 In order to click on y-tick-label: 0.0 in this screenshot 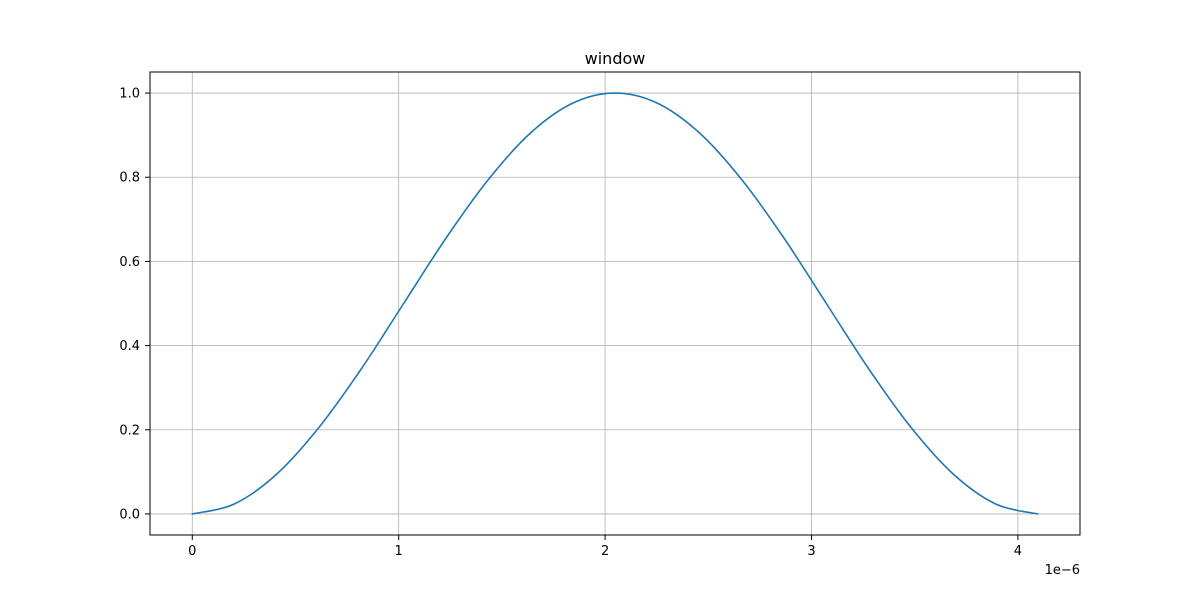, I will do `click(129, 514)`.